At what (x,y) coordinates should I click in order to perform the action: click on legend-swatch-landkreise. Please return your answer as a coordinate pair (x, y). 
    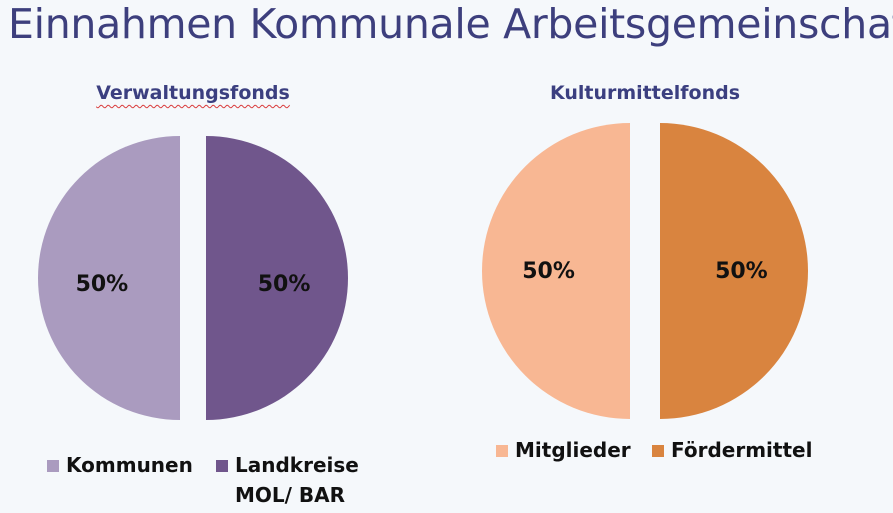
    Looking at the image, I should click on (222, 466).